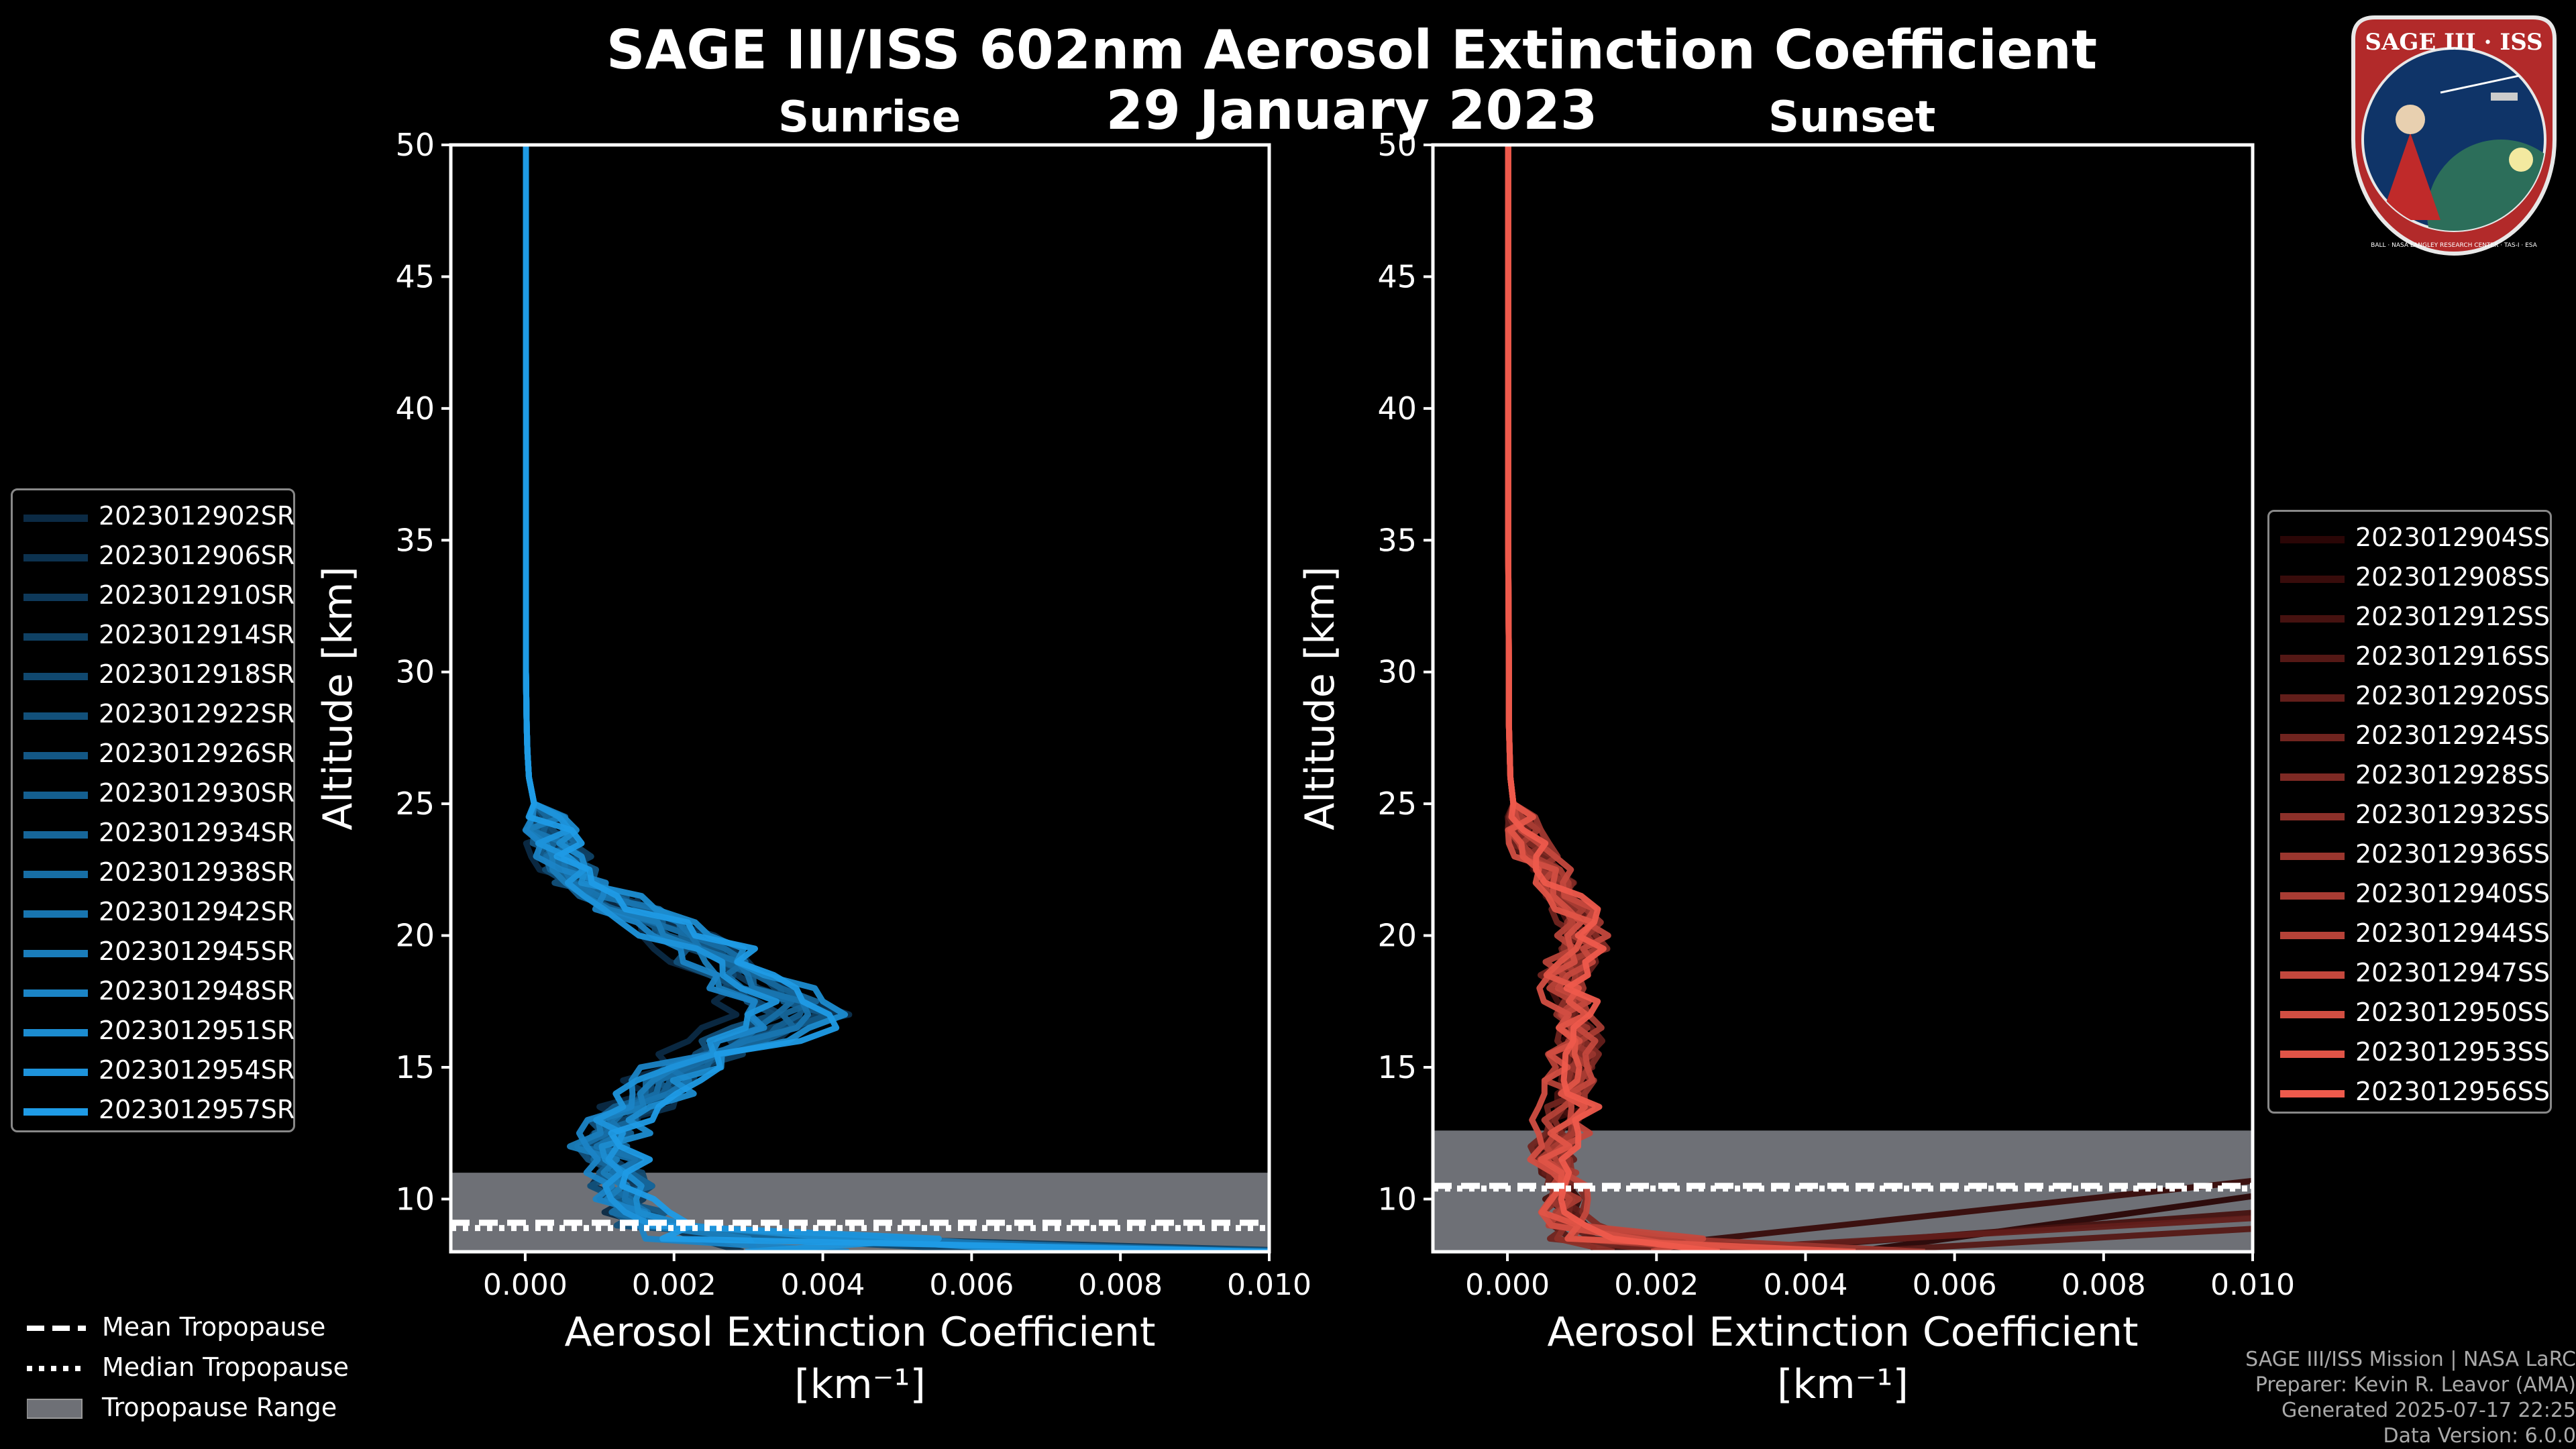 This screenshot has height=1449, width=2576. Describe the element at coordinates (823, 1285) in the screenshot. I see `sunrise-xtick-label-2: 0.004` at that location.